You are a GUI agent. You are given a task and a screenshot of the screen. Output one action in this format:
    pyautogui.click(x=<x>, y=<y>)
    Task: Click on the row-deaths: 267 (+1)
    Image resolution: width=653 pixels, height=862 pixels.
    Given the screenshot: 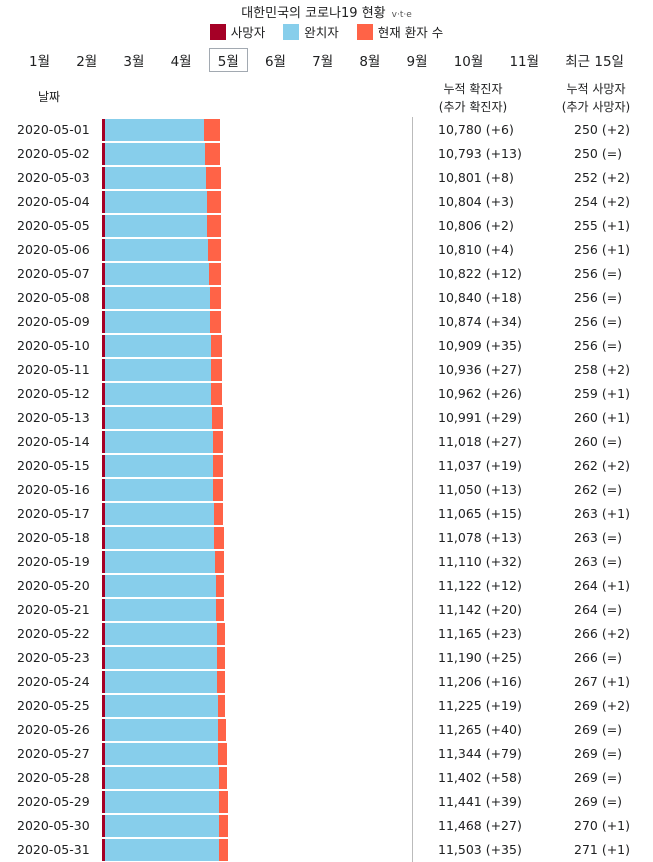 What is the action you would take?
    pyautogui.click(x=602, y=681)
    